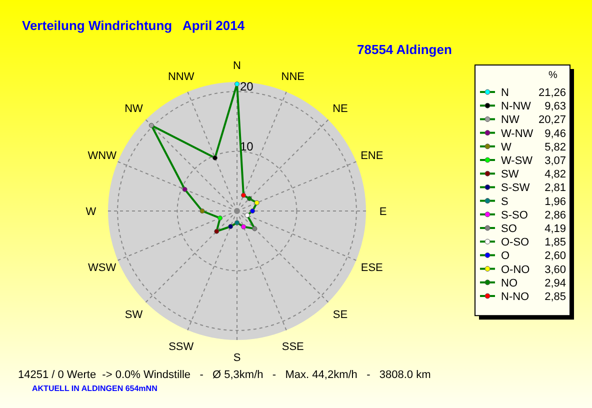  Describe the element at coordinates (515, 242) in the screenshot. I see `category-label: O-SO` at that location.